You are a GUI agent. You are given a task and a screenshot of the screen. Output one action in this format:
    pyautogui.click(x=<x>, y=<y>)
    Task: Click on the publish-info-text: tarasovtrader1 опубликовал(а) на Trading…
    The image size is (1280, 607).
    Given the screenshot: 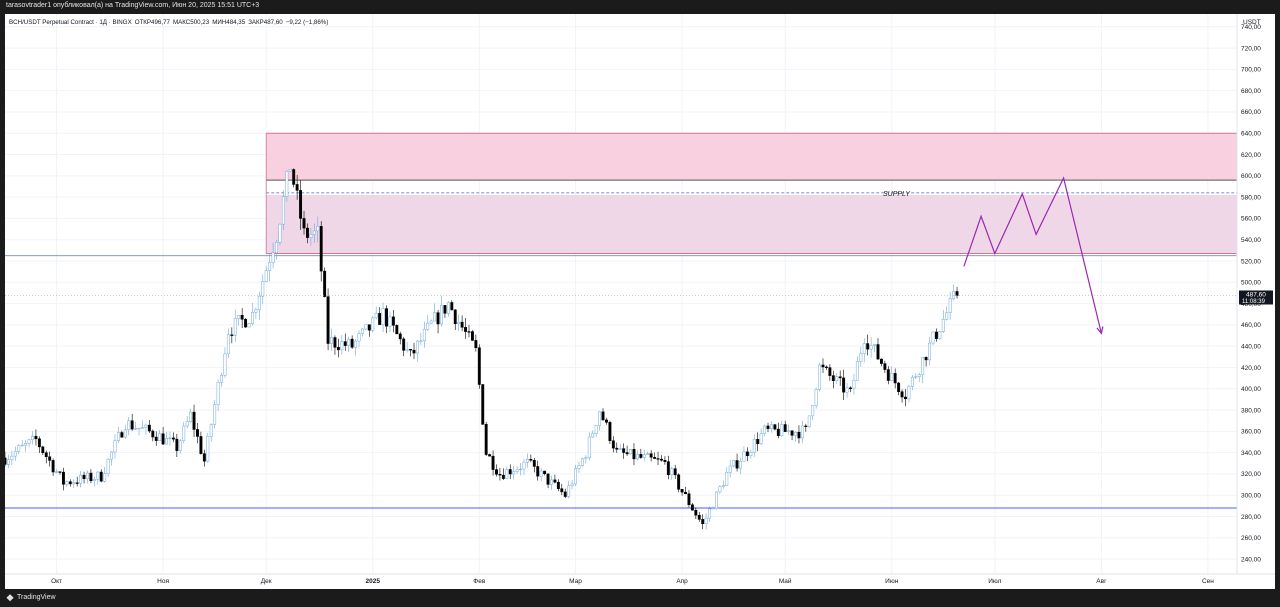 What is the action you would take?
    pyautogui.click(x=133, y=5)
    